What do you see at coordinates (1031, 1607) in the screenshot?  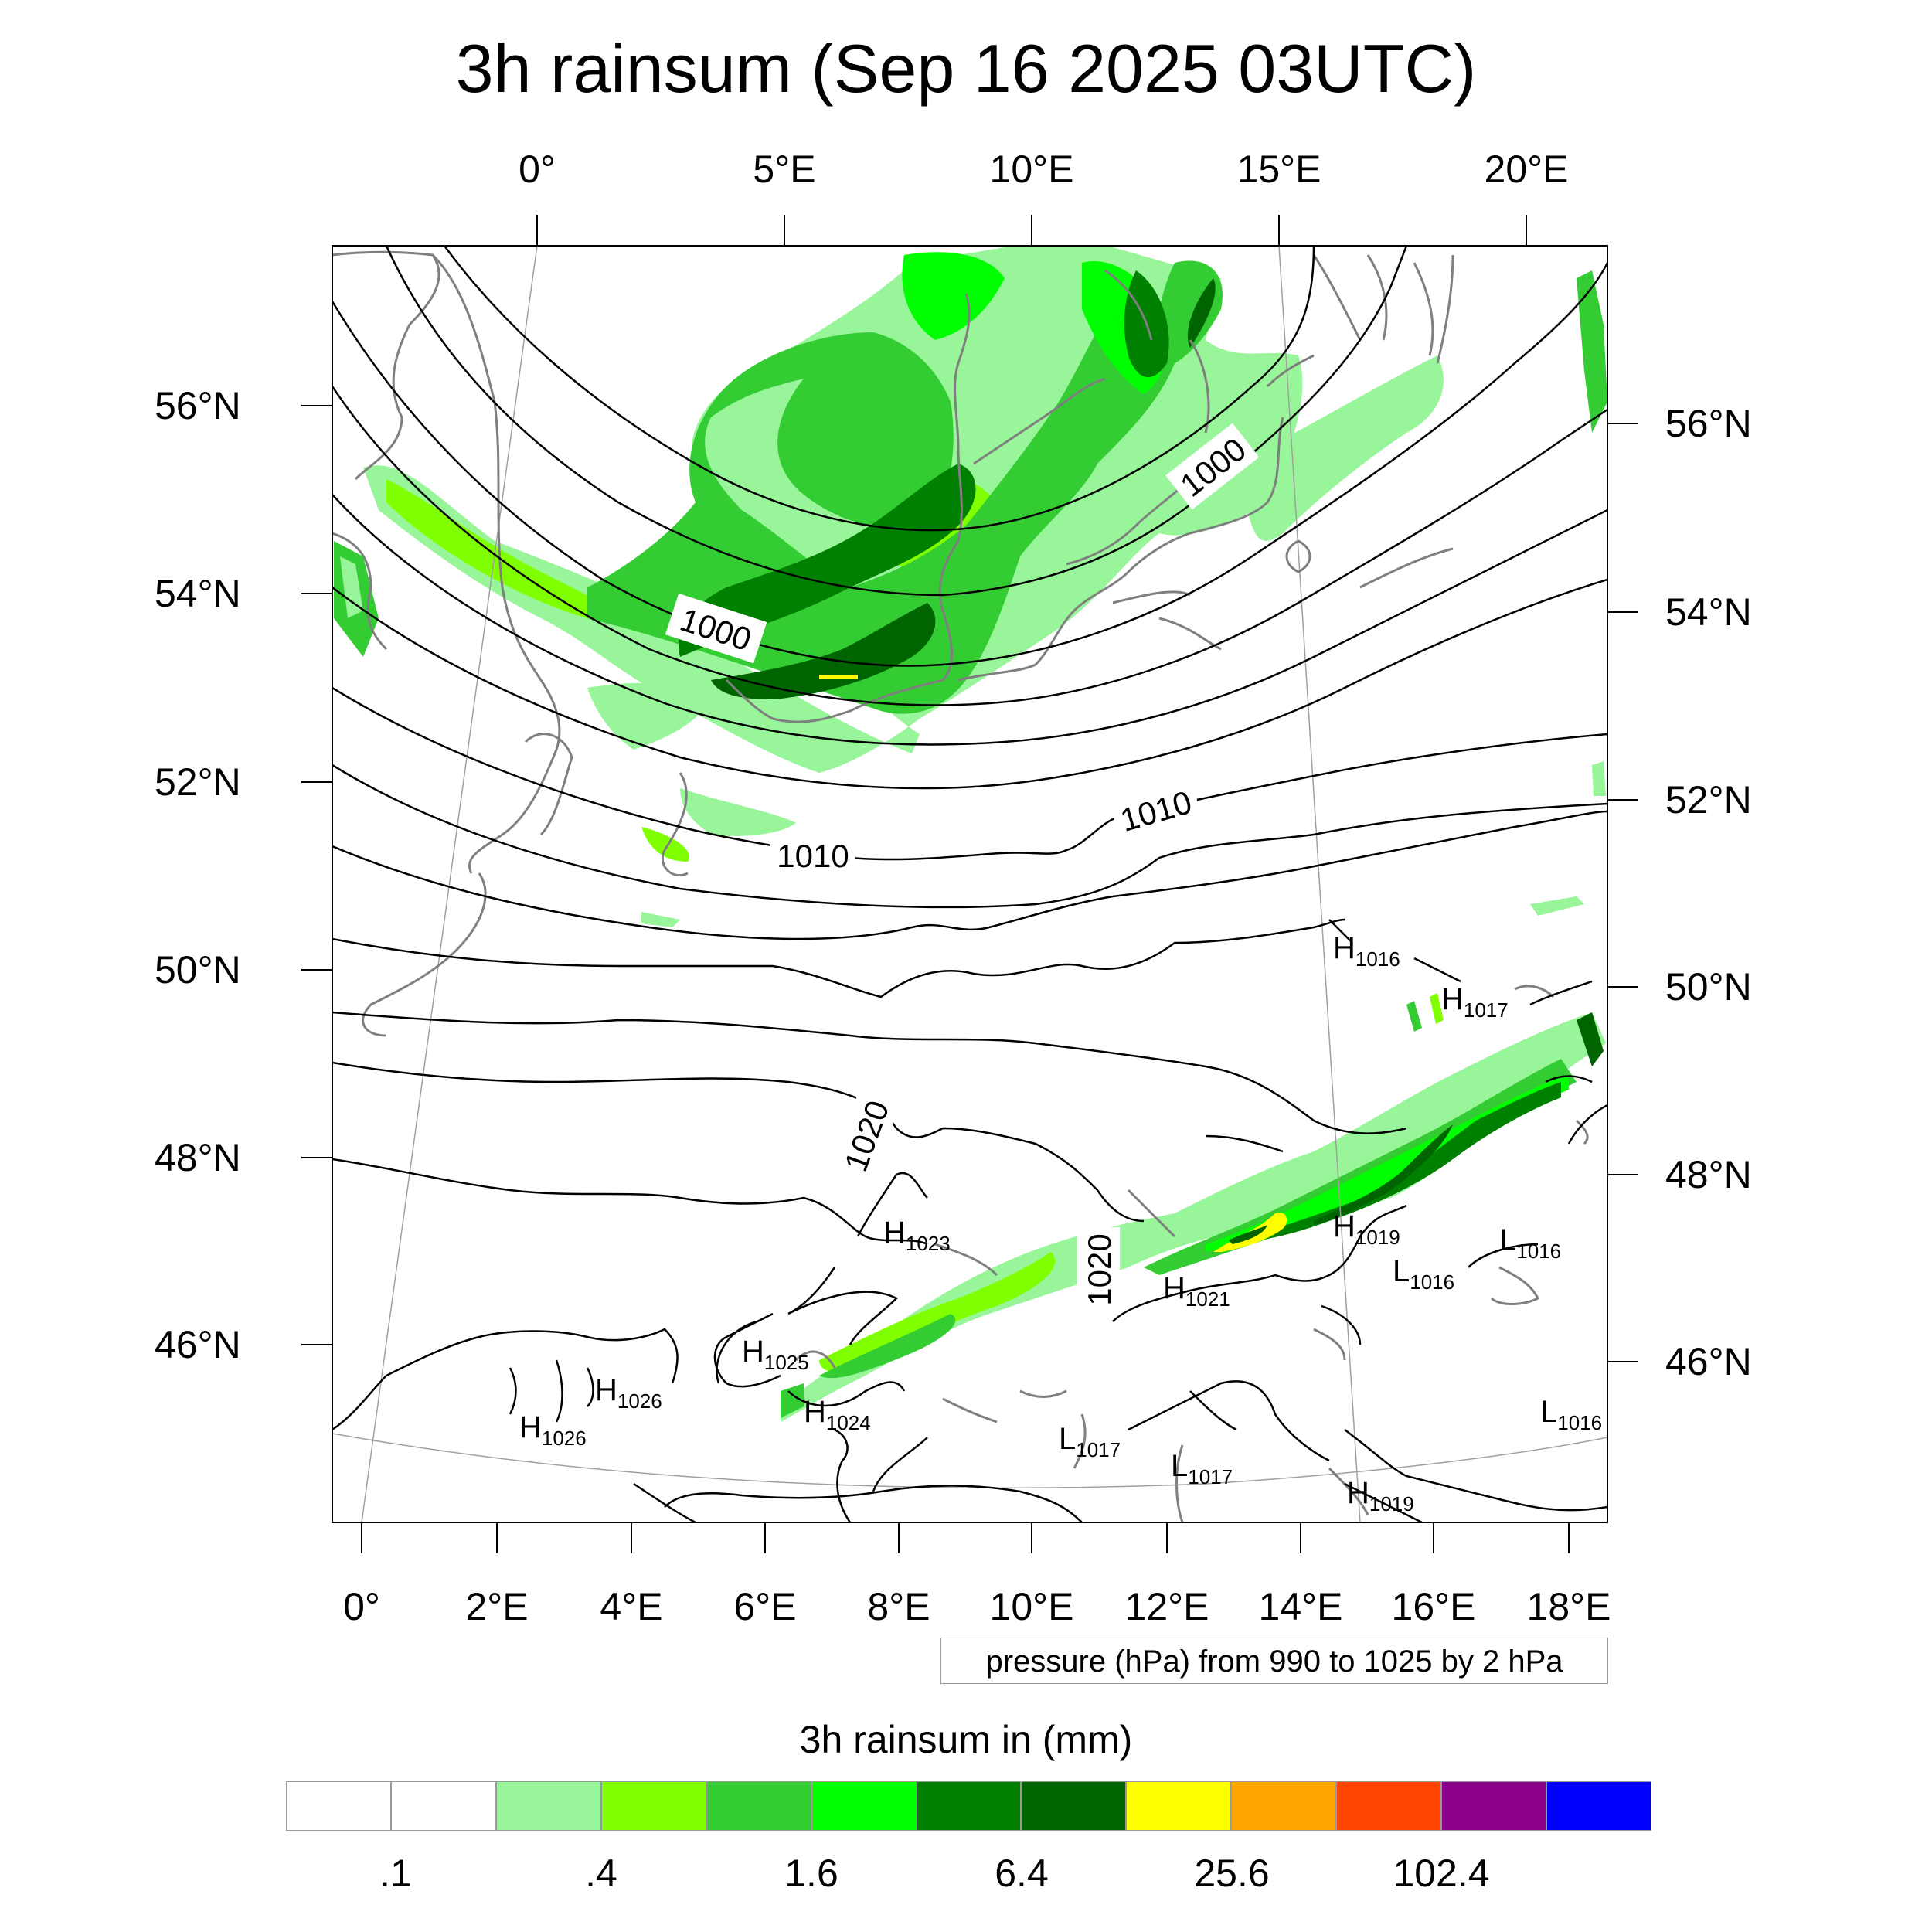 I see `bottom-lon-label: 10°E` at bounding box center [1031, 1607].